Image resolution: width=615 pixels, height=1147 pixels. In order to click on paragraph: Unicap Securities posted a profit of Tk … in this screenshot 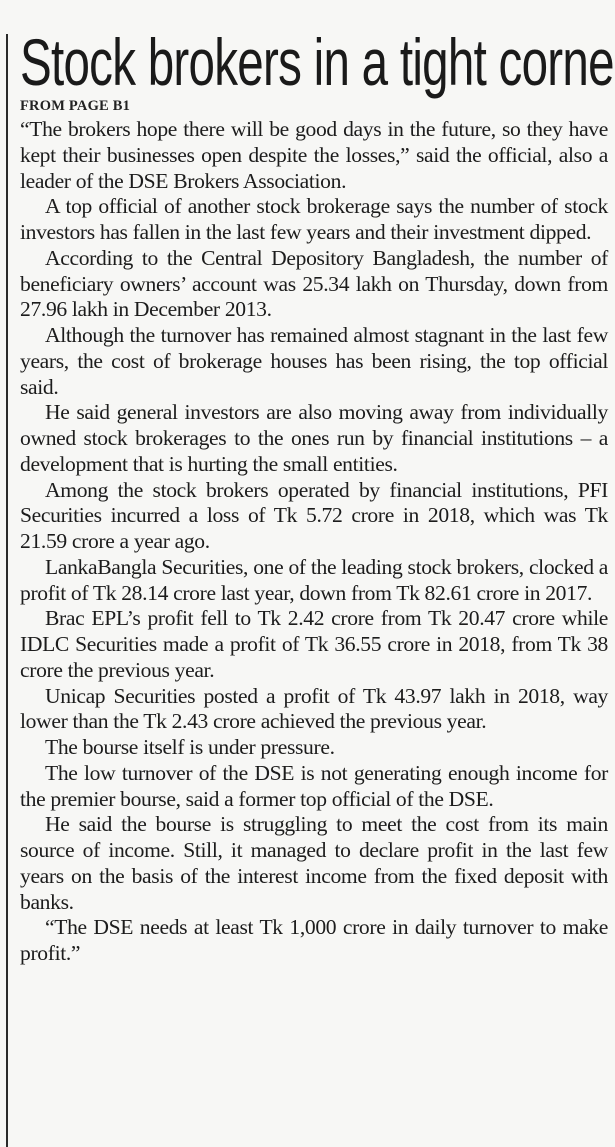, I will do `click(314, 708)`.